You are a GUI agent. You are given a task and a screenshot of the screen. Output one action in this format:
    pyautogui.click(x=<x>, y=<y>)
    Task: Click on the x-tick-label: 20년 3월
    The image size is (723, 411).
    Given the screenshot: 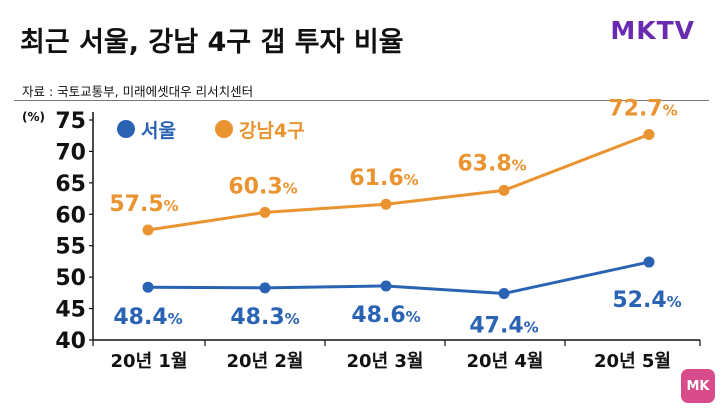 What is the action you would take?
    pyautogui.click(x=385, y=361)
    